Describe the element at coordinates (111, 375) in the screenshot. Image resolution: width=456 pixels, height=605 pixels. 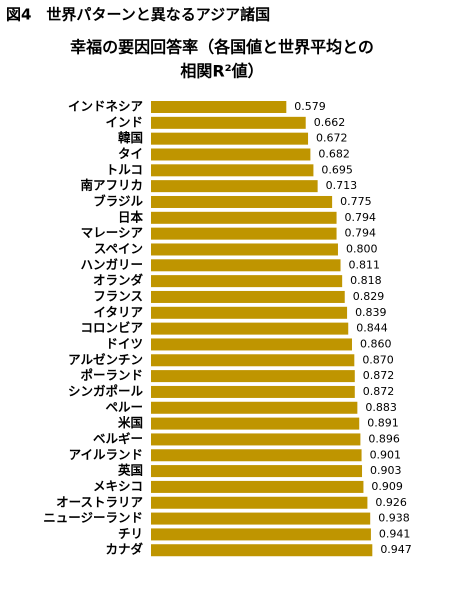
I see `y-tick-label: ポーランド` at that location.